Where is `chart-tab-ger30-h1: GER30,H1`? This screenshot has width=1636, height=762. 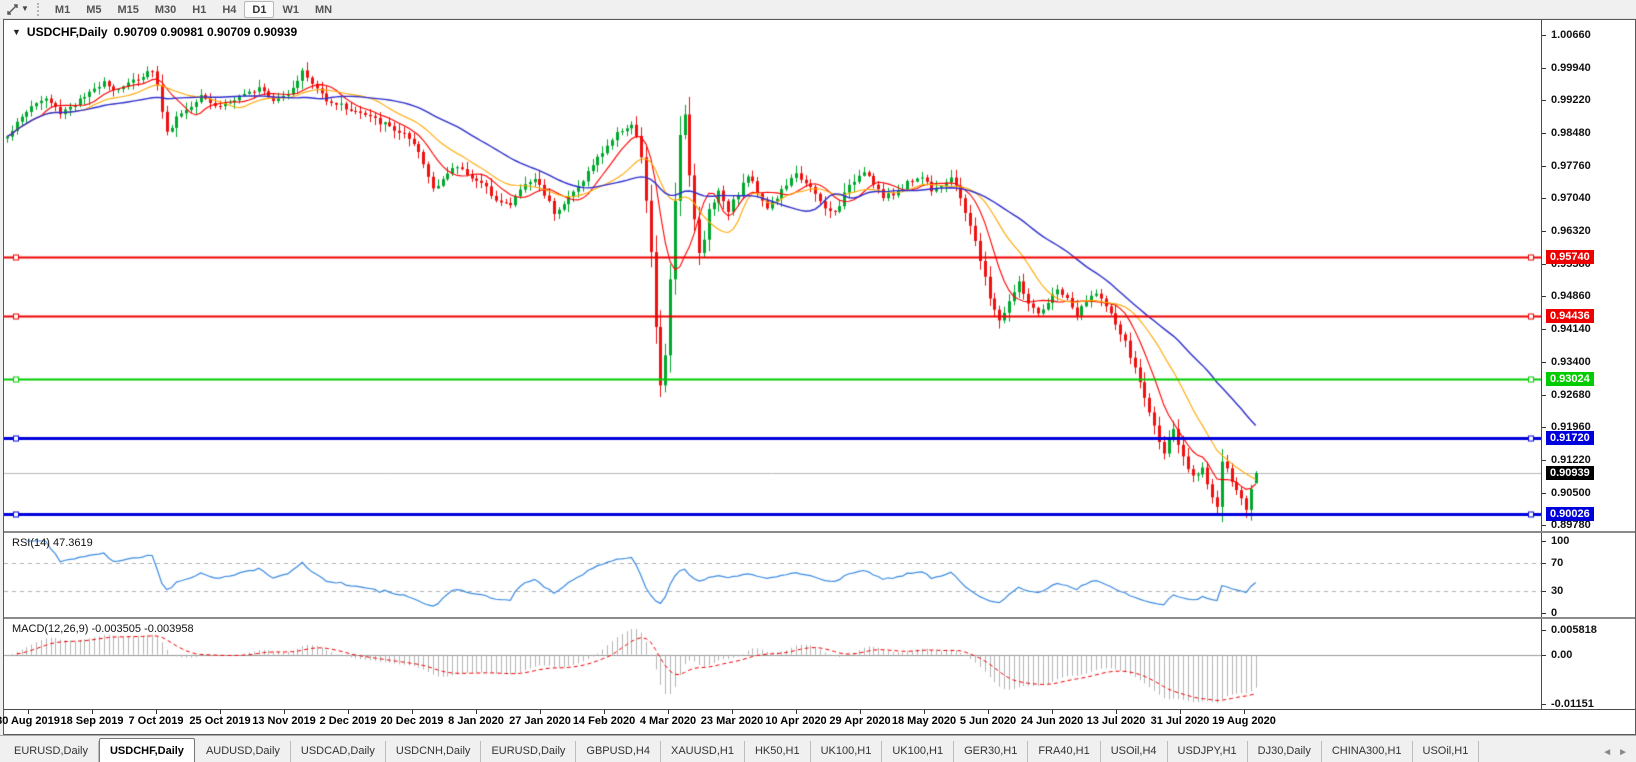
chart-tab-ger30-h1: GER30,H1 is located at coordinates (991, 751).